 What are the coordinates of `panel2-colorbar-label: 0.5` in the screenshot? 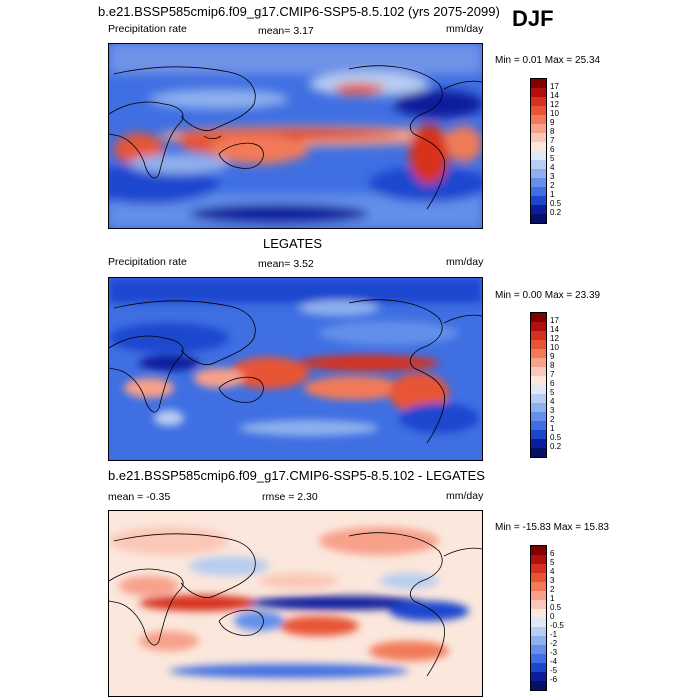 It's located at (556, 437).